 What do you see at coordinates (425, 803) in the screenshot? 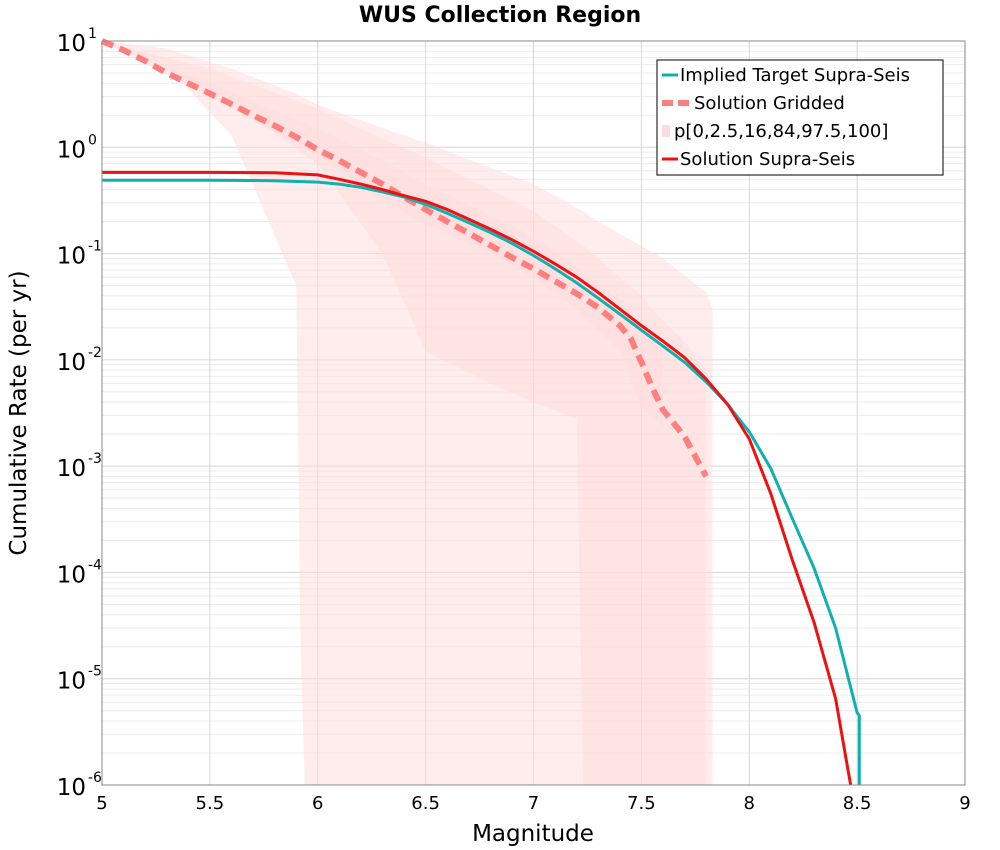
I see `x-tick-label: 6.5` at bounding box center [425, 803].